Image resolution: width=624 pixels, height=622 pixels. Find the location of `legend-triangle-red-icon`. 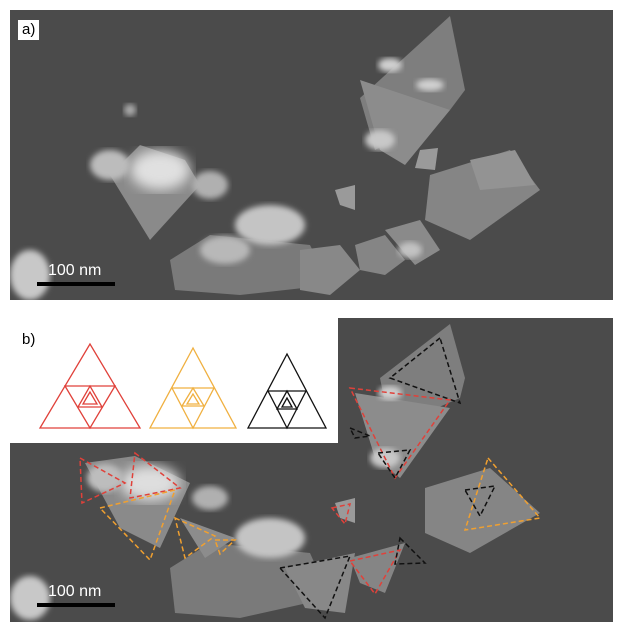

legend-triangle-red-icon is located at coordinates (90, 386).